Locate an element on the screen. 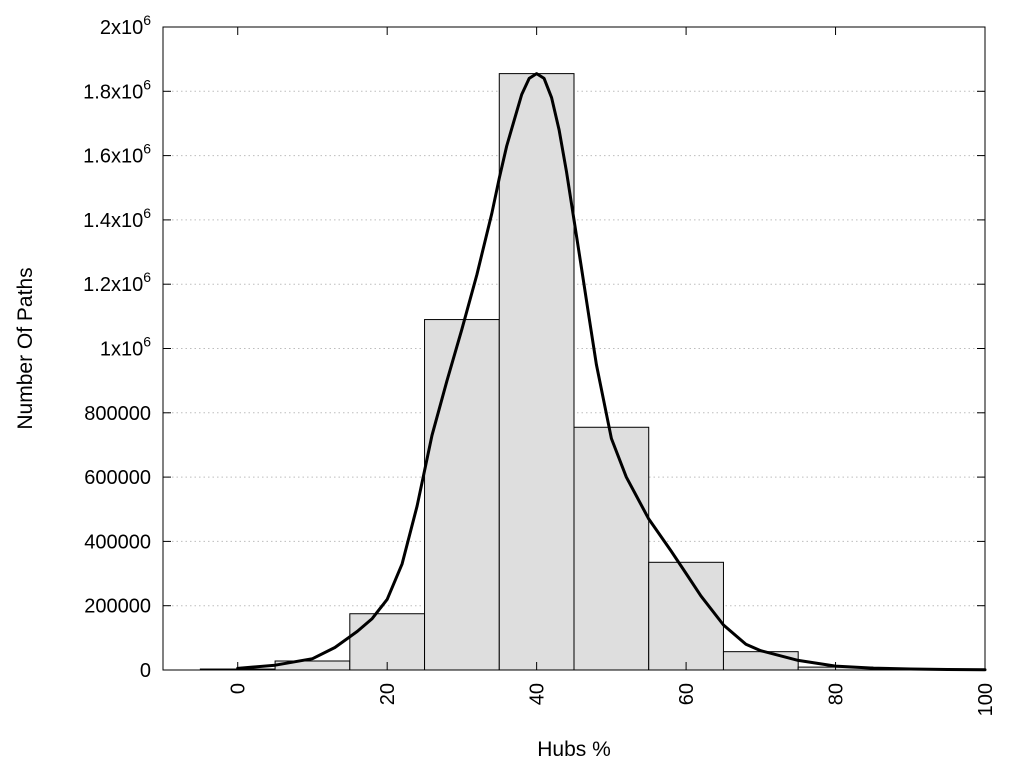 This screenshot has height=768, width=1024. y-tick-label: 1.2x10⁶ is located at coordinates (117, 282).